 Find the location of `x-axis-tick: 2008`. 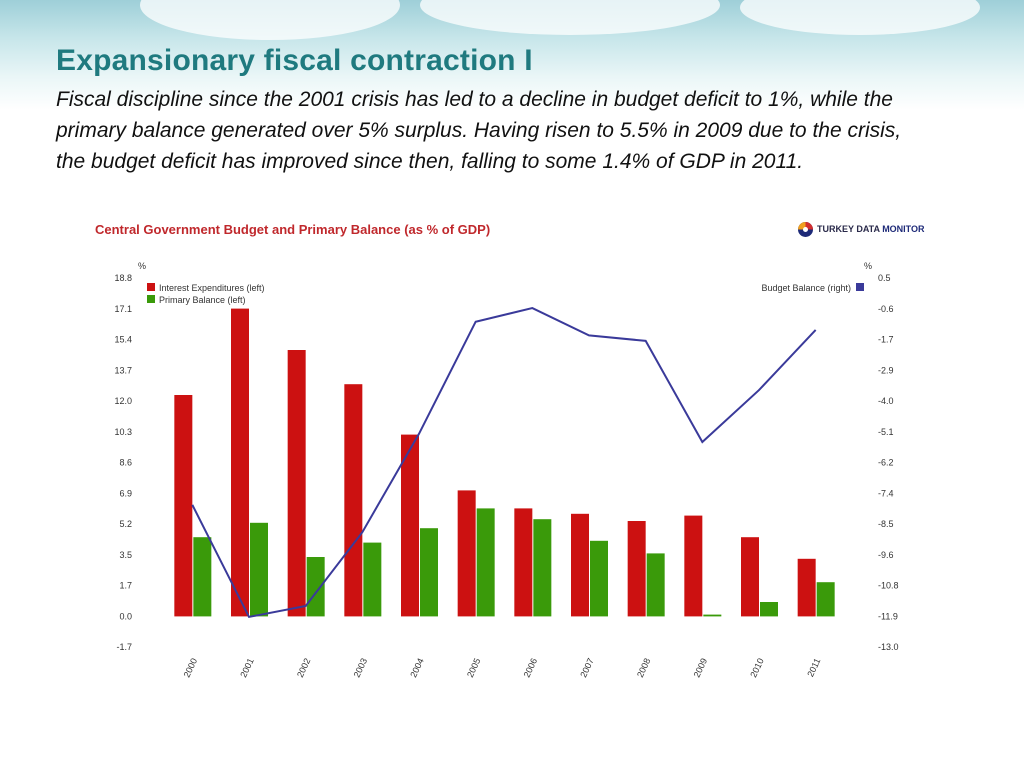

x-axis-tick: 2008 is located at coordinates (644, 668).